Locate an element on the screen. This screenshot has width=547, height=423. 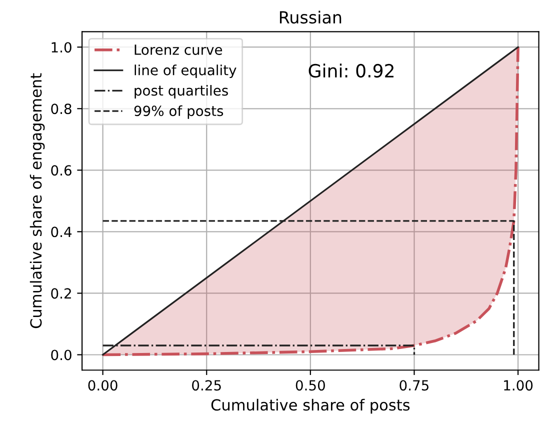
y-axis-title: Cumulative share of engagement is located at coordinates (37, 200).